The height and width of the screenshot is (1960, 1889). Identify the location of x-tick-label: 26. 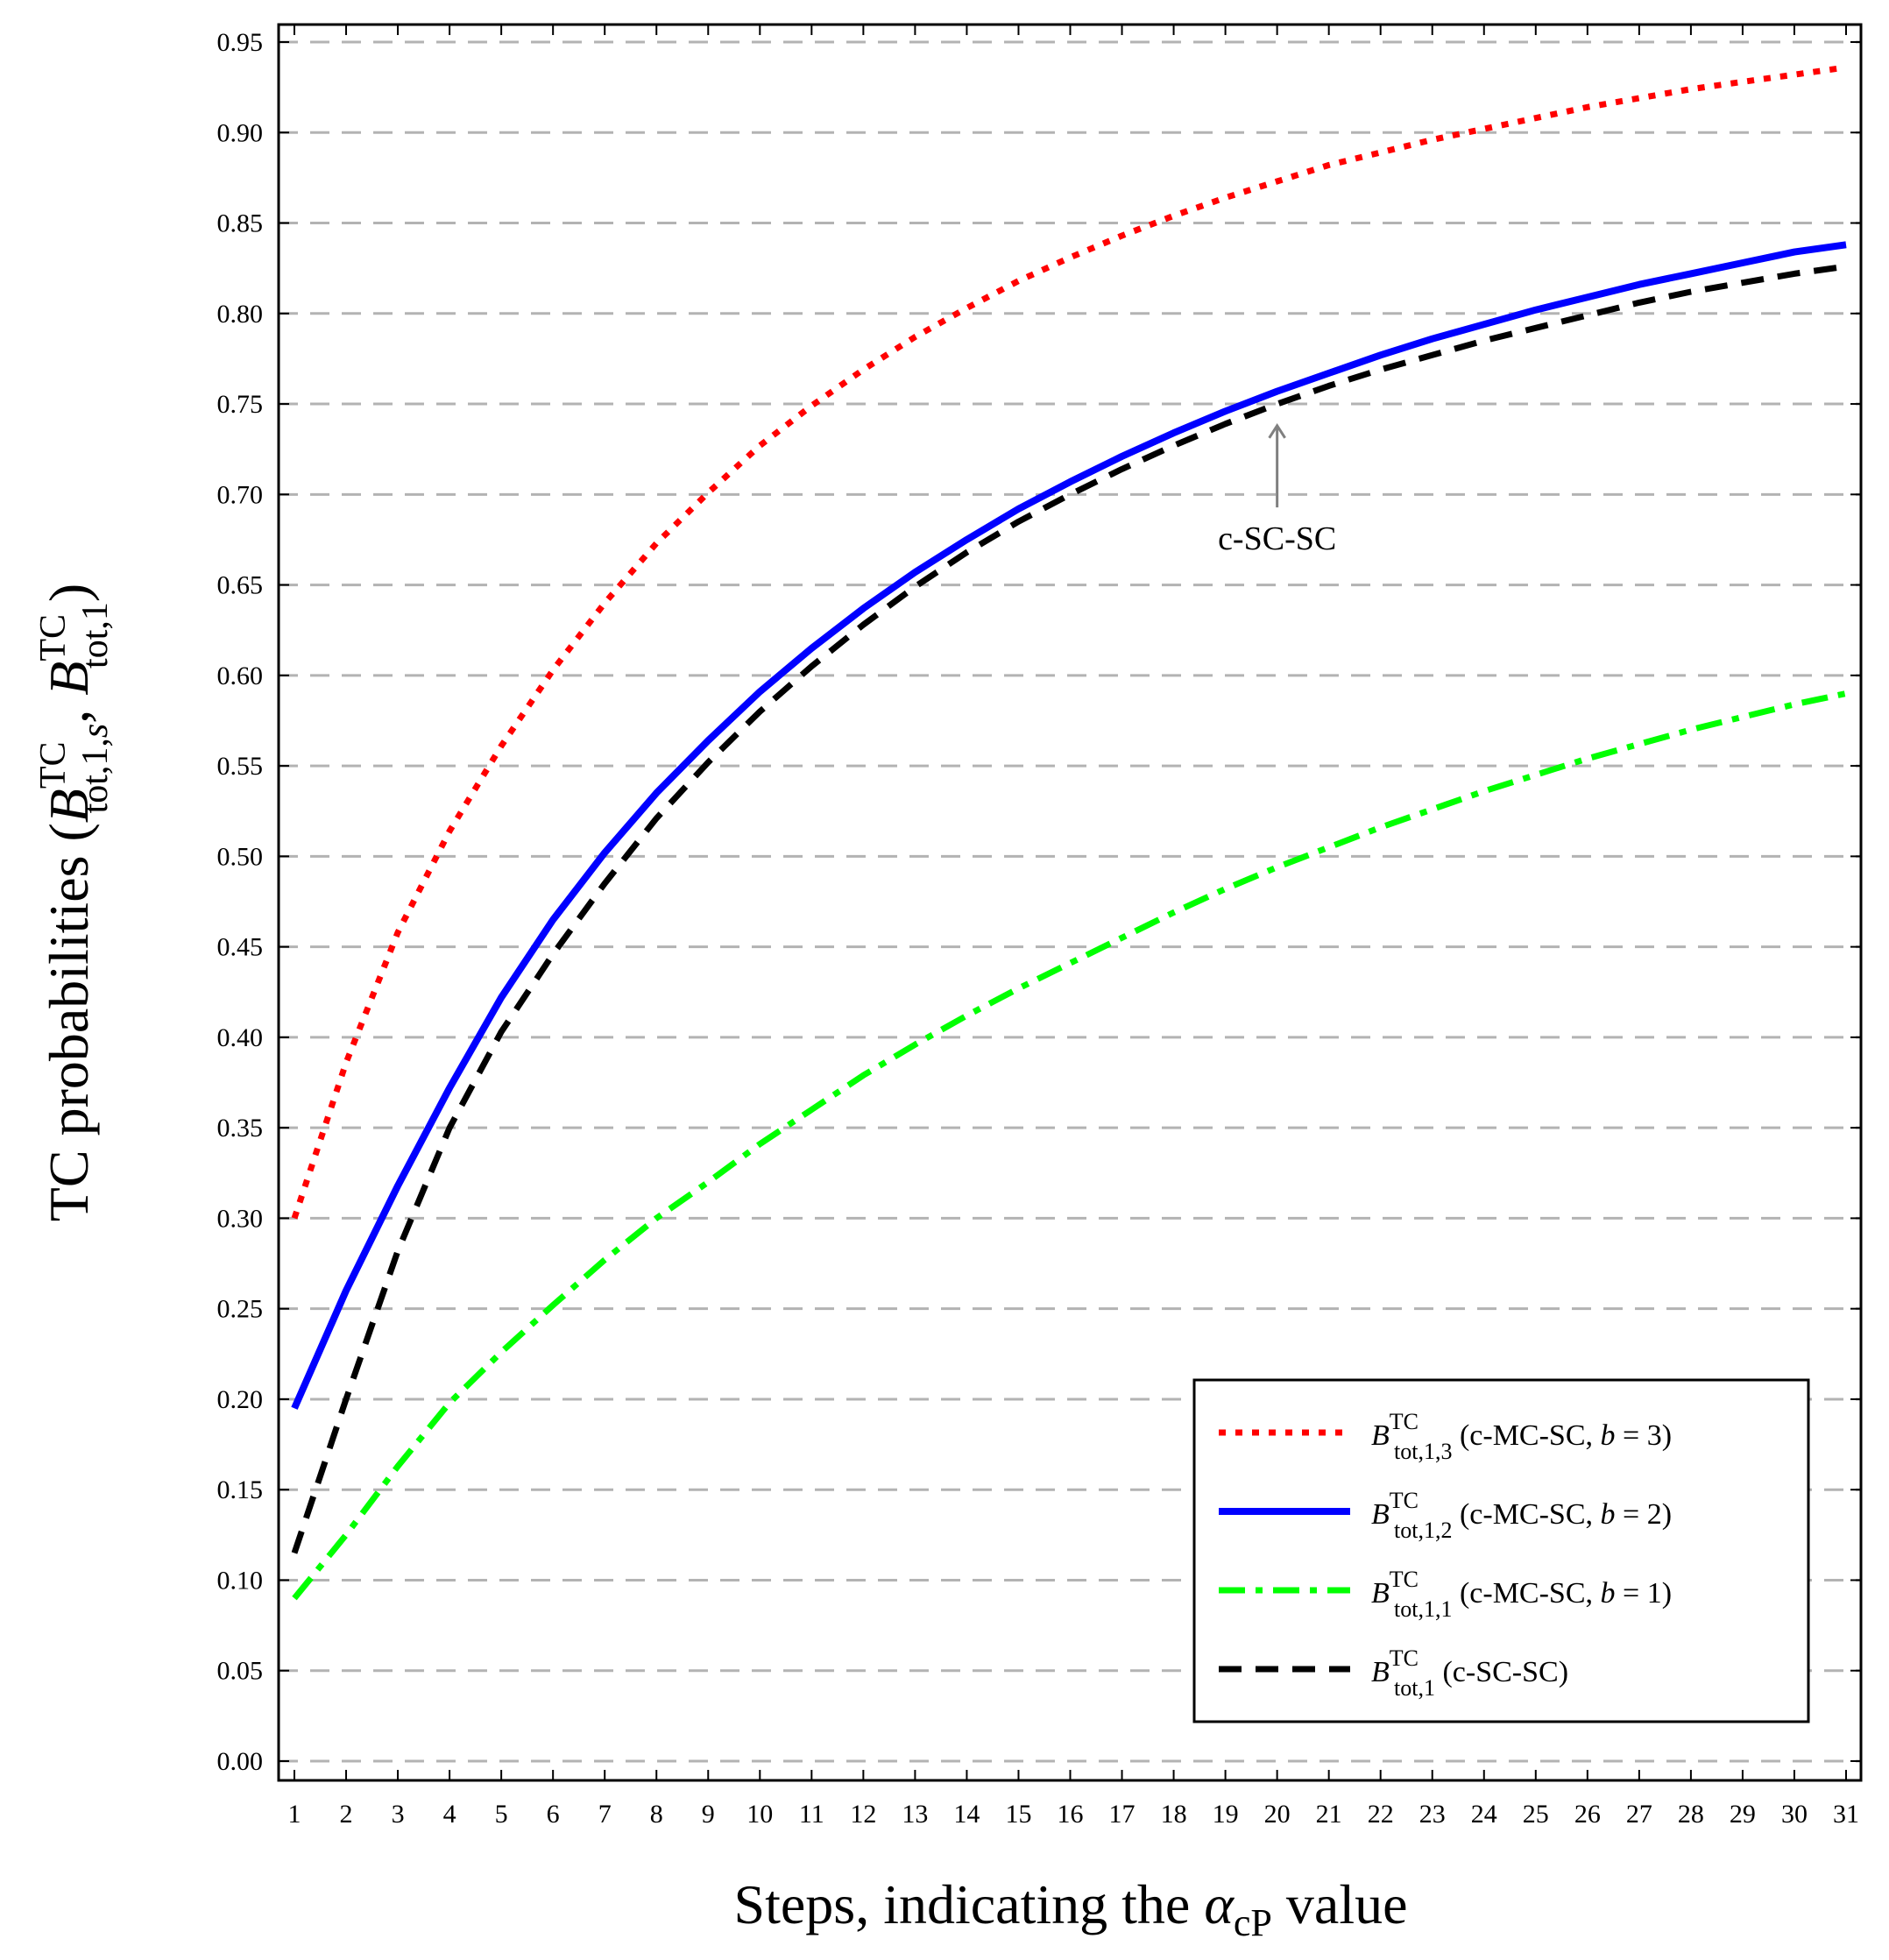
(1587, 1814).